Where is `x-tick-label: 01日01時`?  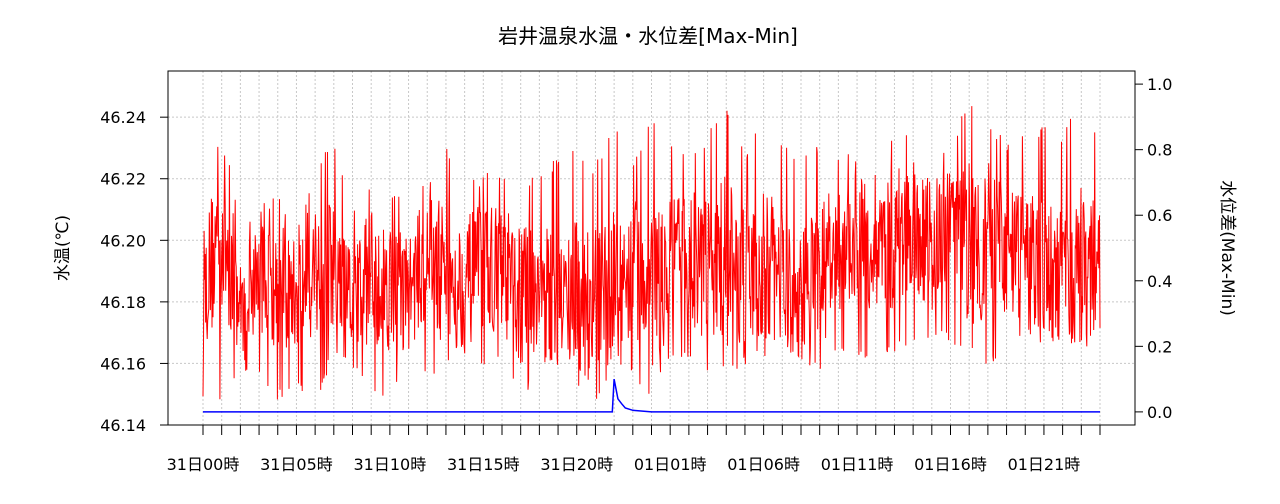
x-tick-label: 01日01時 is located at coordinates (670, 464).